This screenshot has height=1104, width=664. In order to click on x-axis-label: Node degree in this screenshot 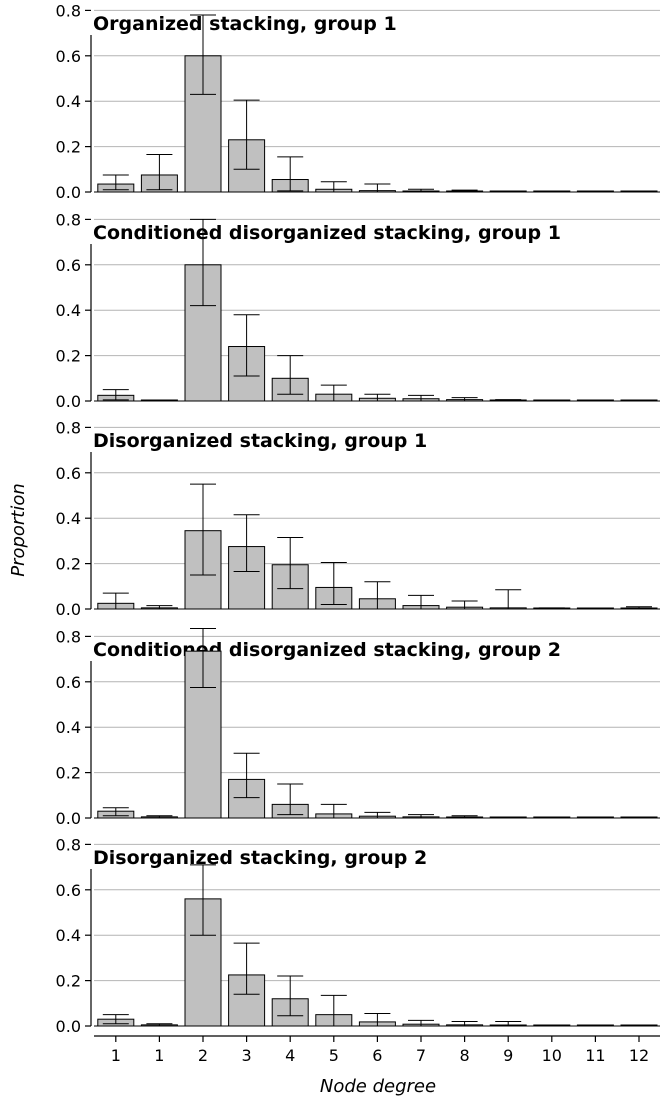, I will do `click(378, 1086)`.